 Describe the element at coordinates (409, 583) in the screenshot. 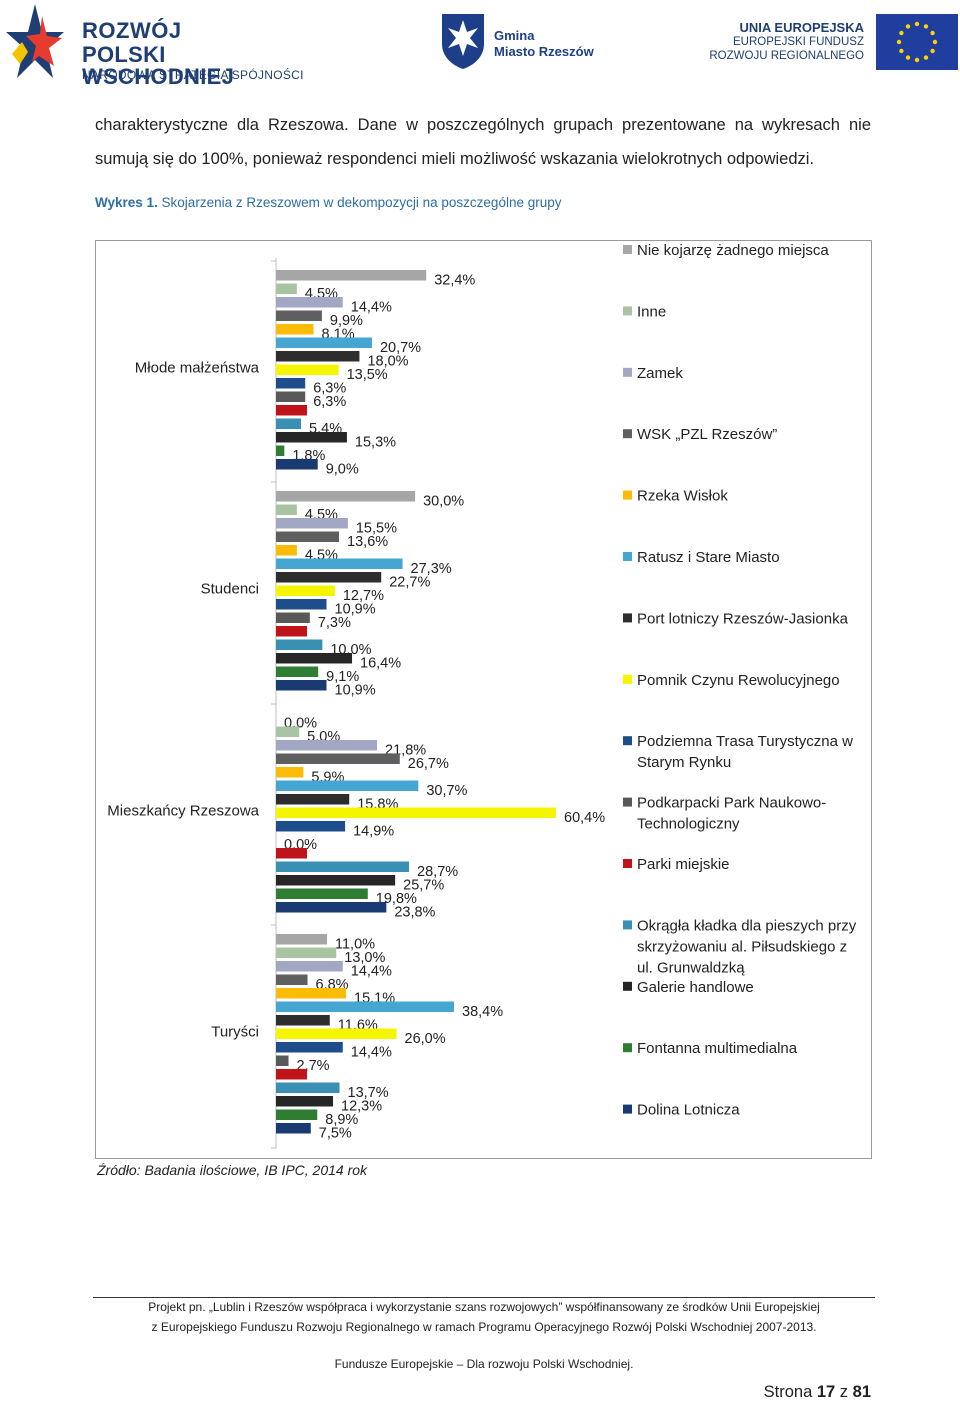

I see `data-label: 22,7%` at that location.